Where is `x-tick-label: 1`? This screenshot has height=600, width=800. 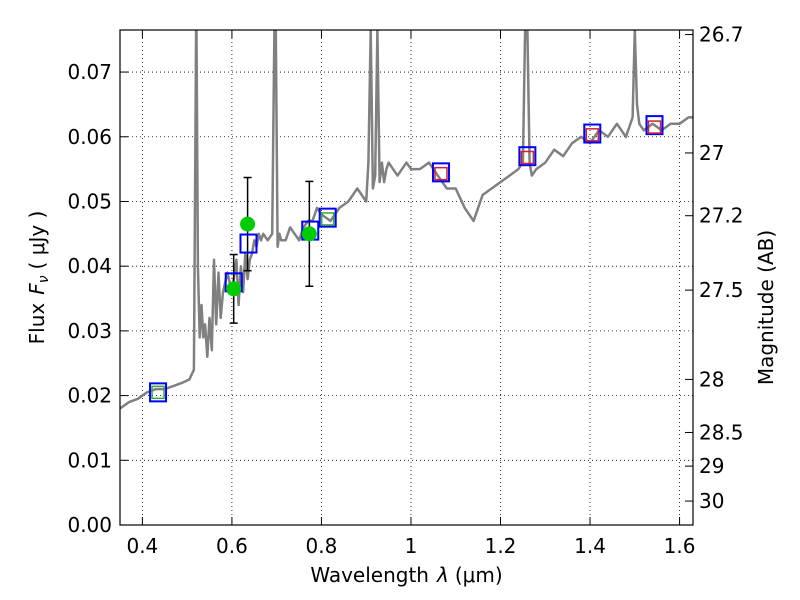
x-tick-label: 1 is located at coordinates (411, 546).